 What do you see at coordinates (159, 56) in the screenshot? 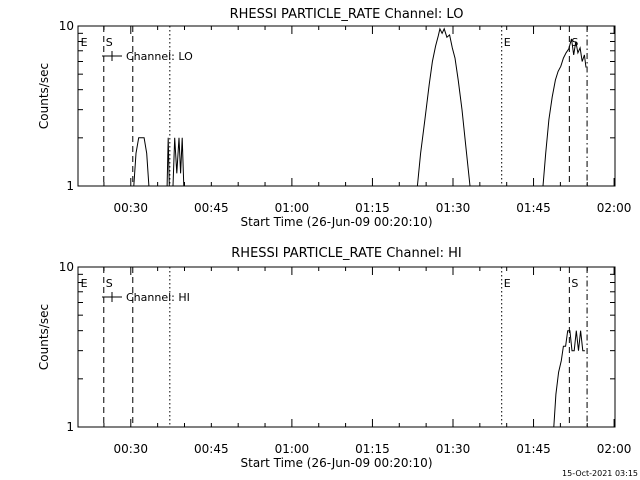
I see `legend-label: Channel: LO` at bounding box center [159, 56].